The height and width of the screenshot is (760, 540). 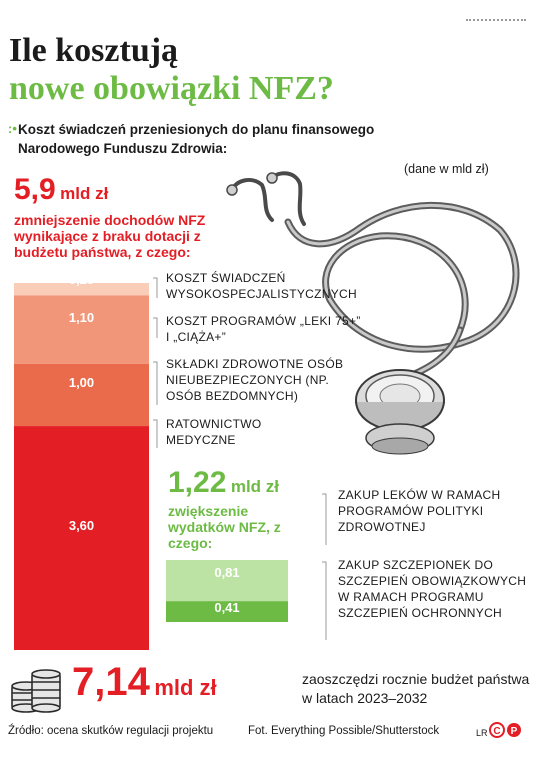 I want to click on grand-total-unit: mld zł, so click(x=185, y=687).